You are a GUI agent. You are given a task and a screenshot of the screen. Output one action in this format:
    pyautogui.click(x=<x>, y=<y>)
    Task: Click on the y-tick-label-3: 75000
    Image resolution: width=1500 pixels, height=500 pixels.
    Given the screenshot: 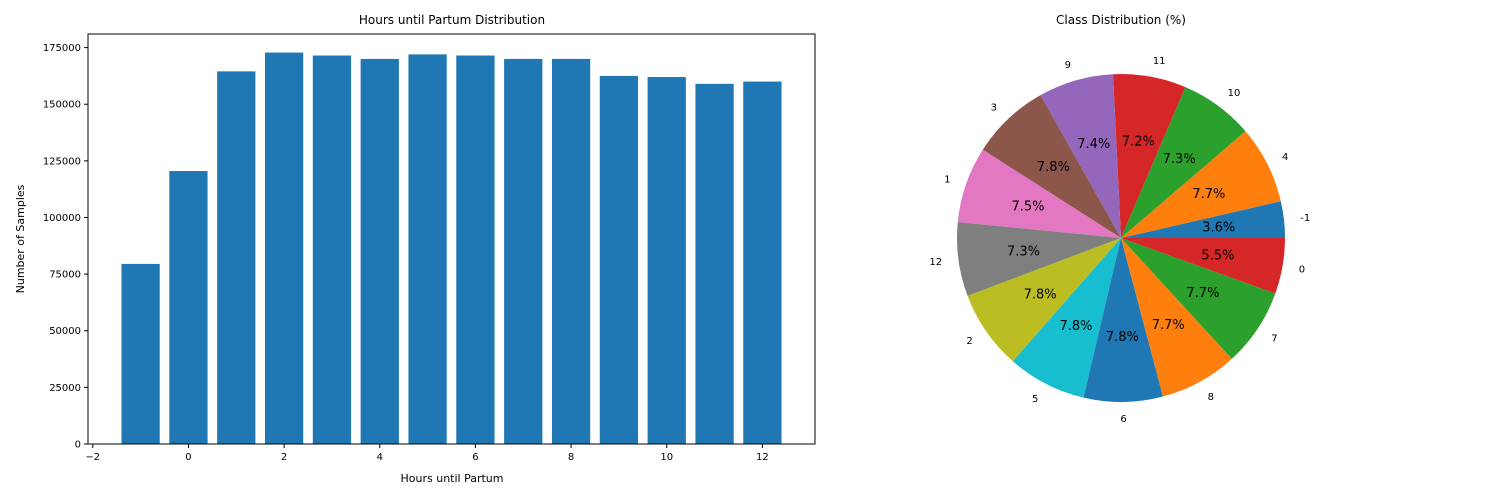 What is the action you would take?
    pyautogui.click(x=65, y=275)
    